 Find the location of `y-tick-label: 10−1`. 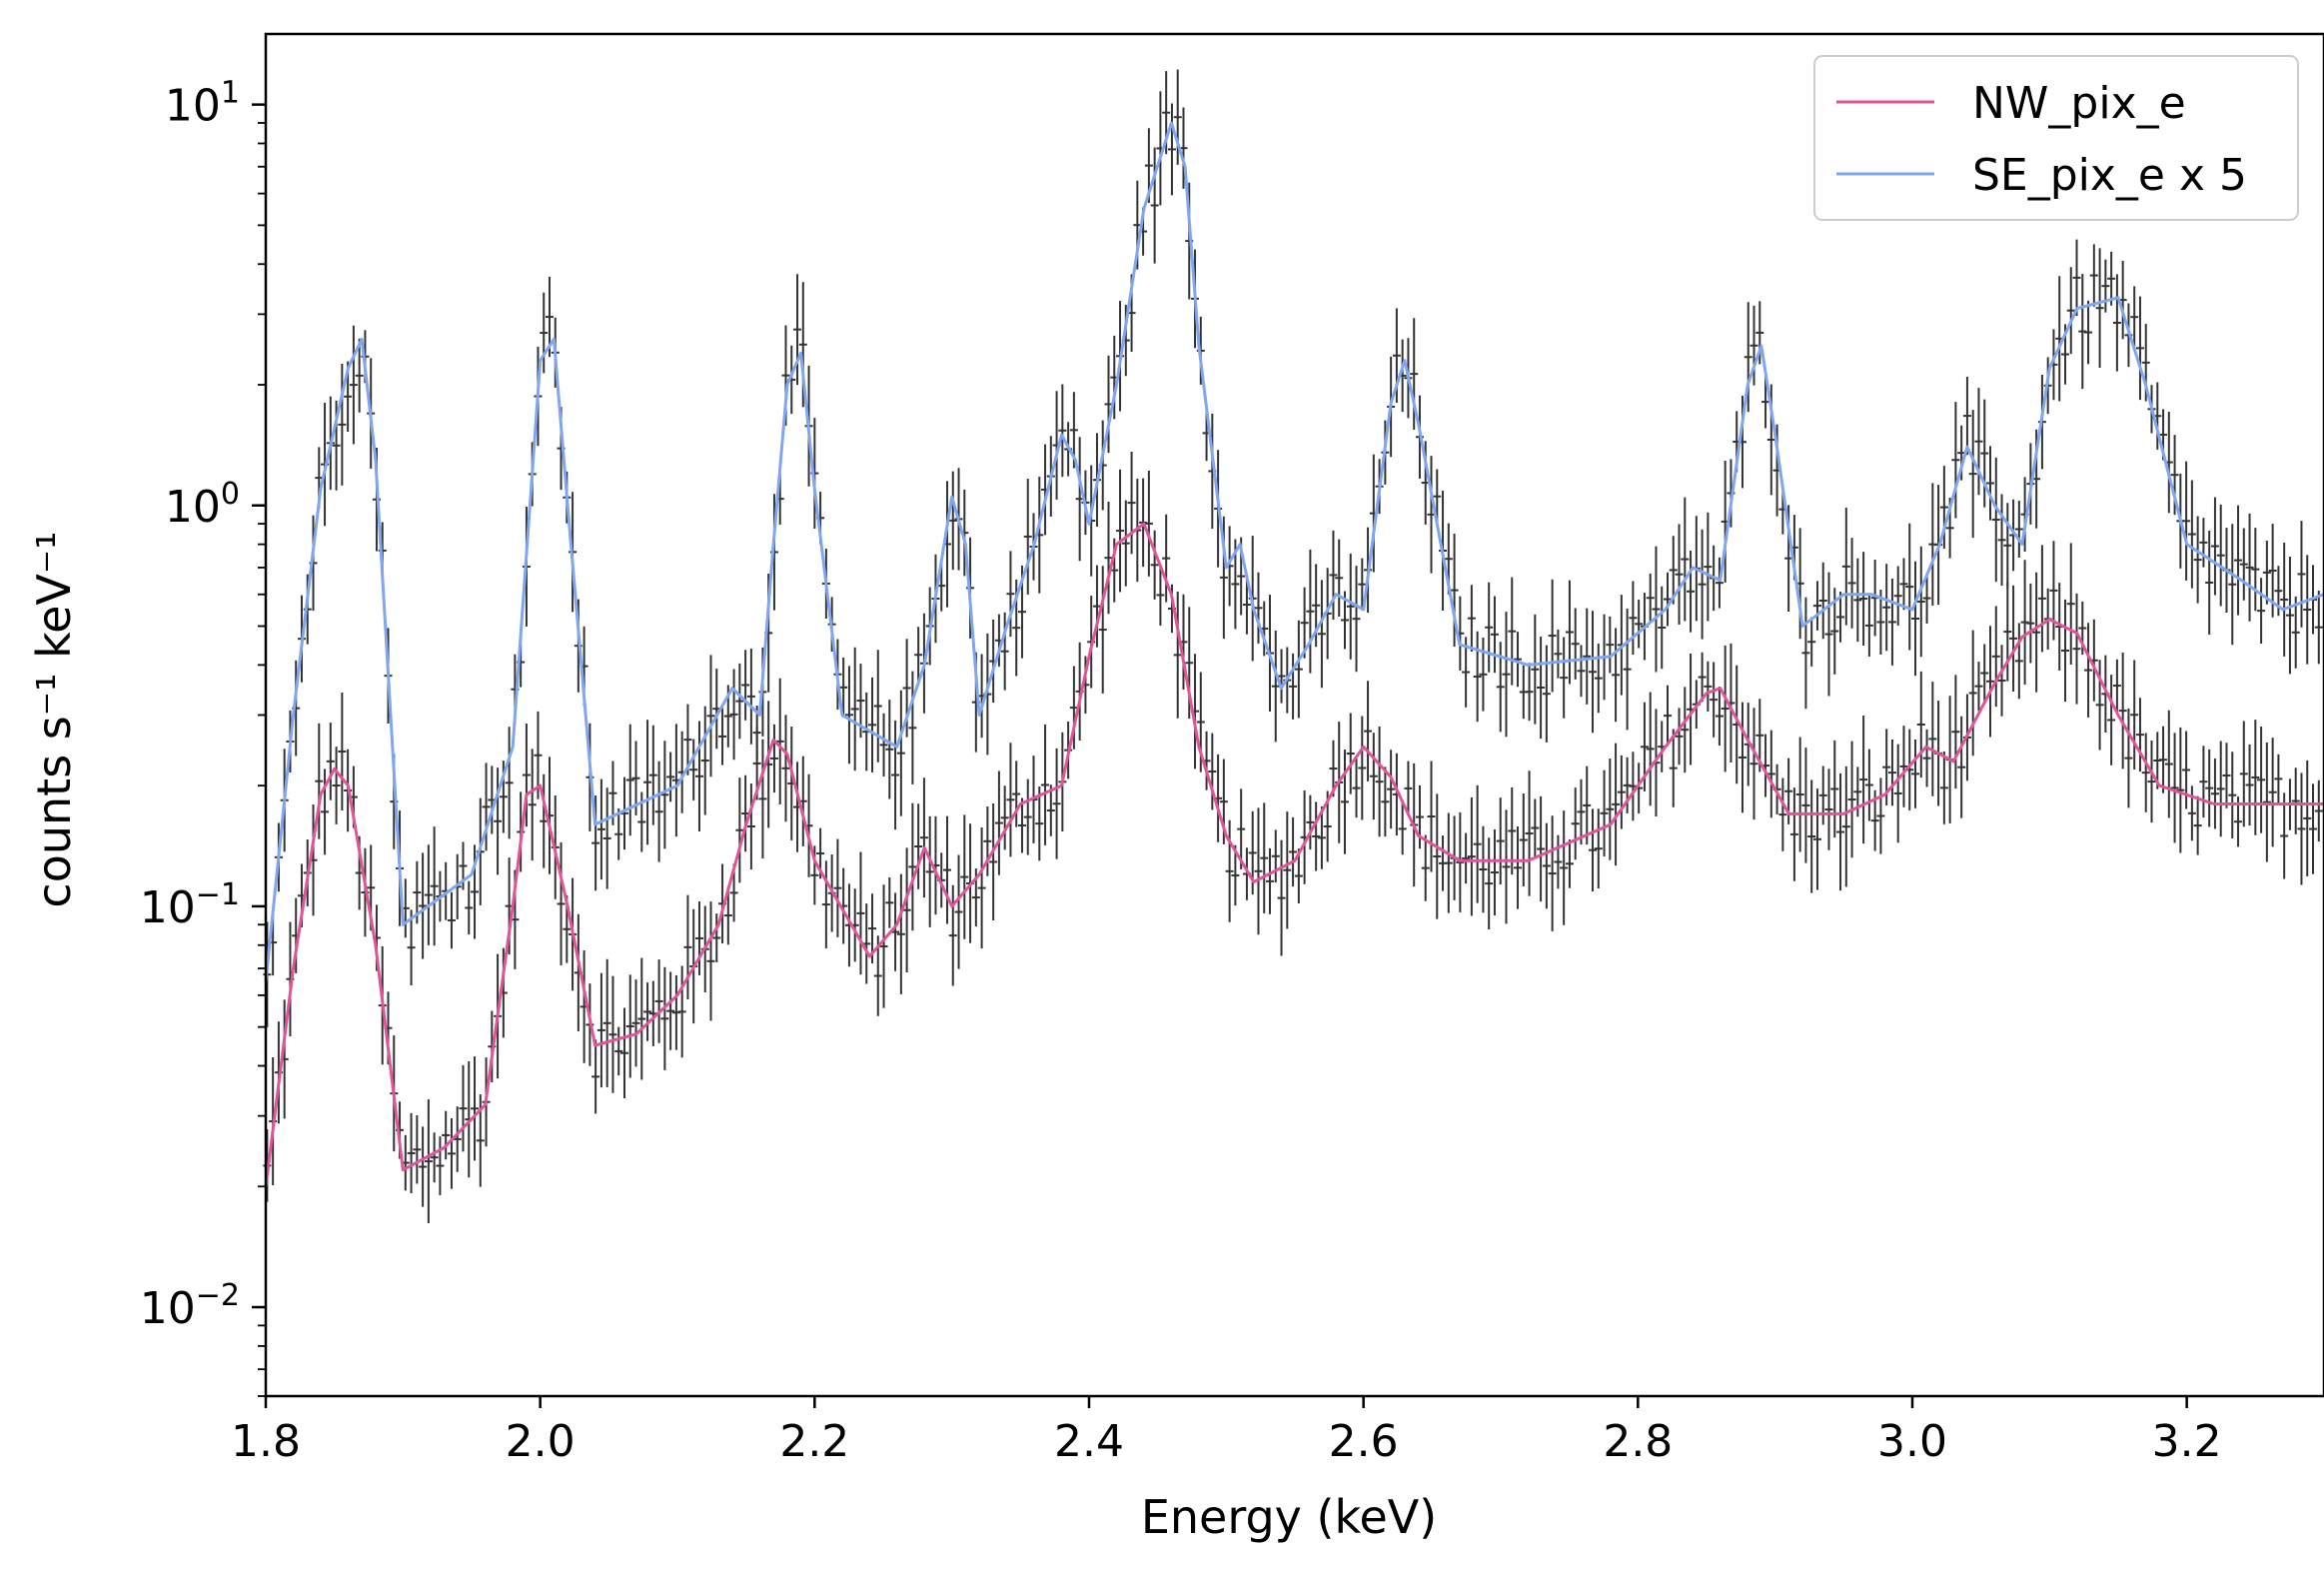

y-tick-label: 10−1 is located at coordinates (190, 905).